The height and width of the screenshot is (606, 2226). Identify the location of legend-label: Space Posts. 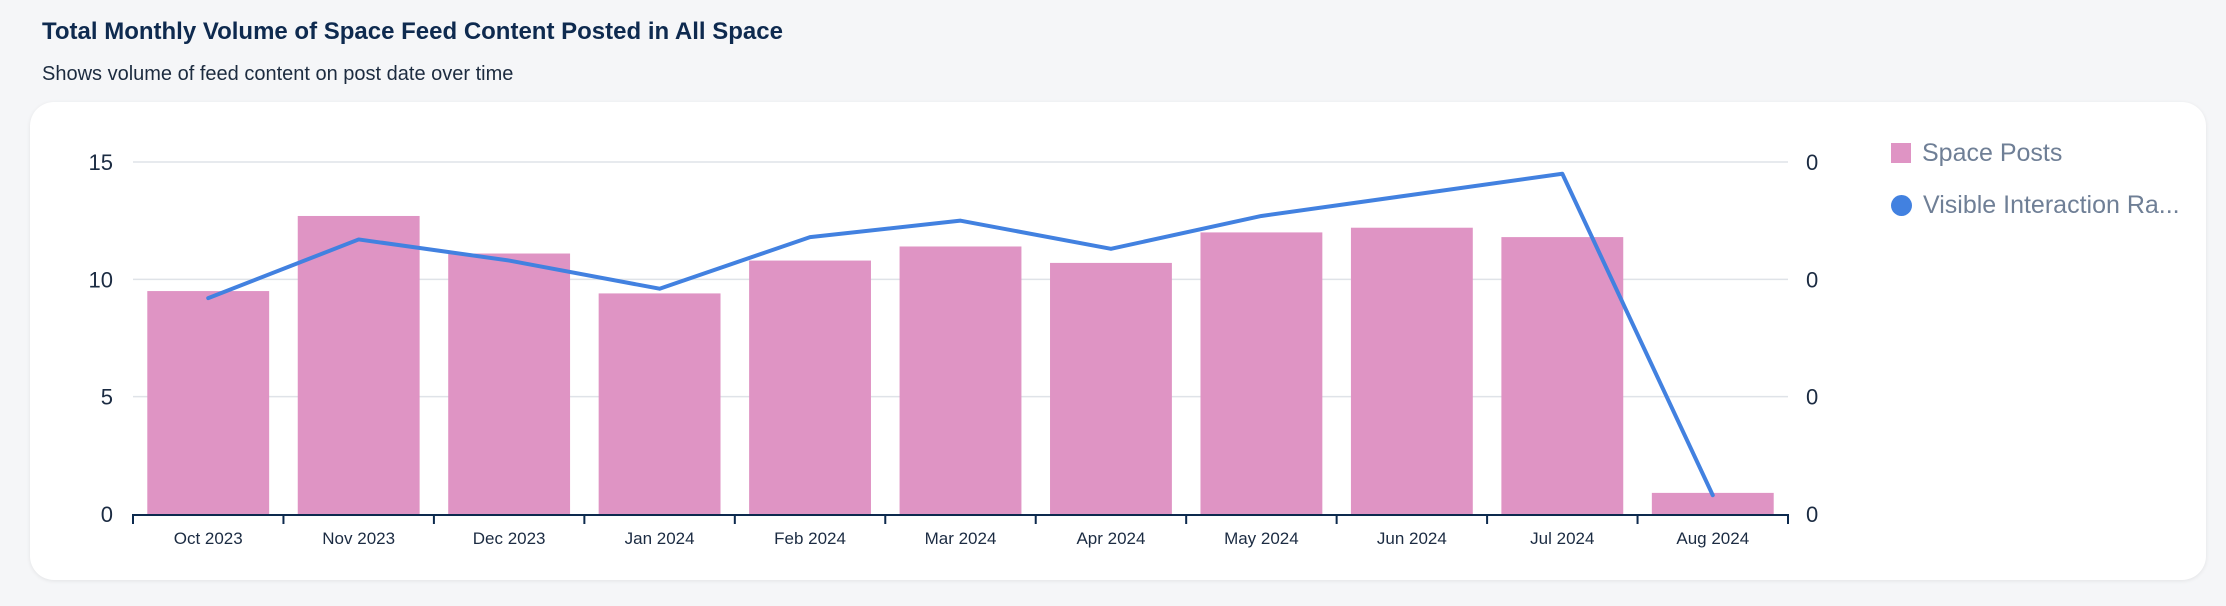
(1992, 152).